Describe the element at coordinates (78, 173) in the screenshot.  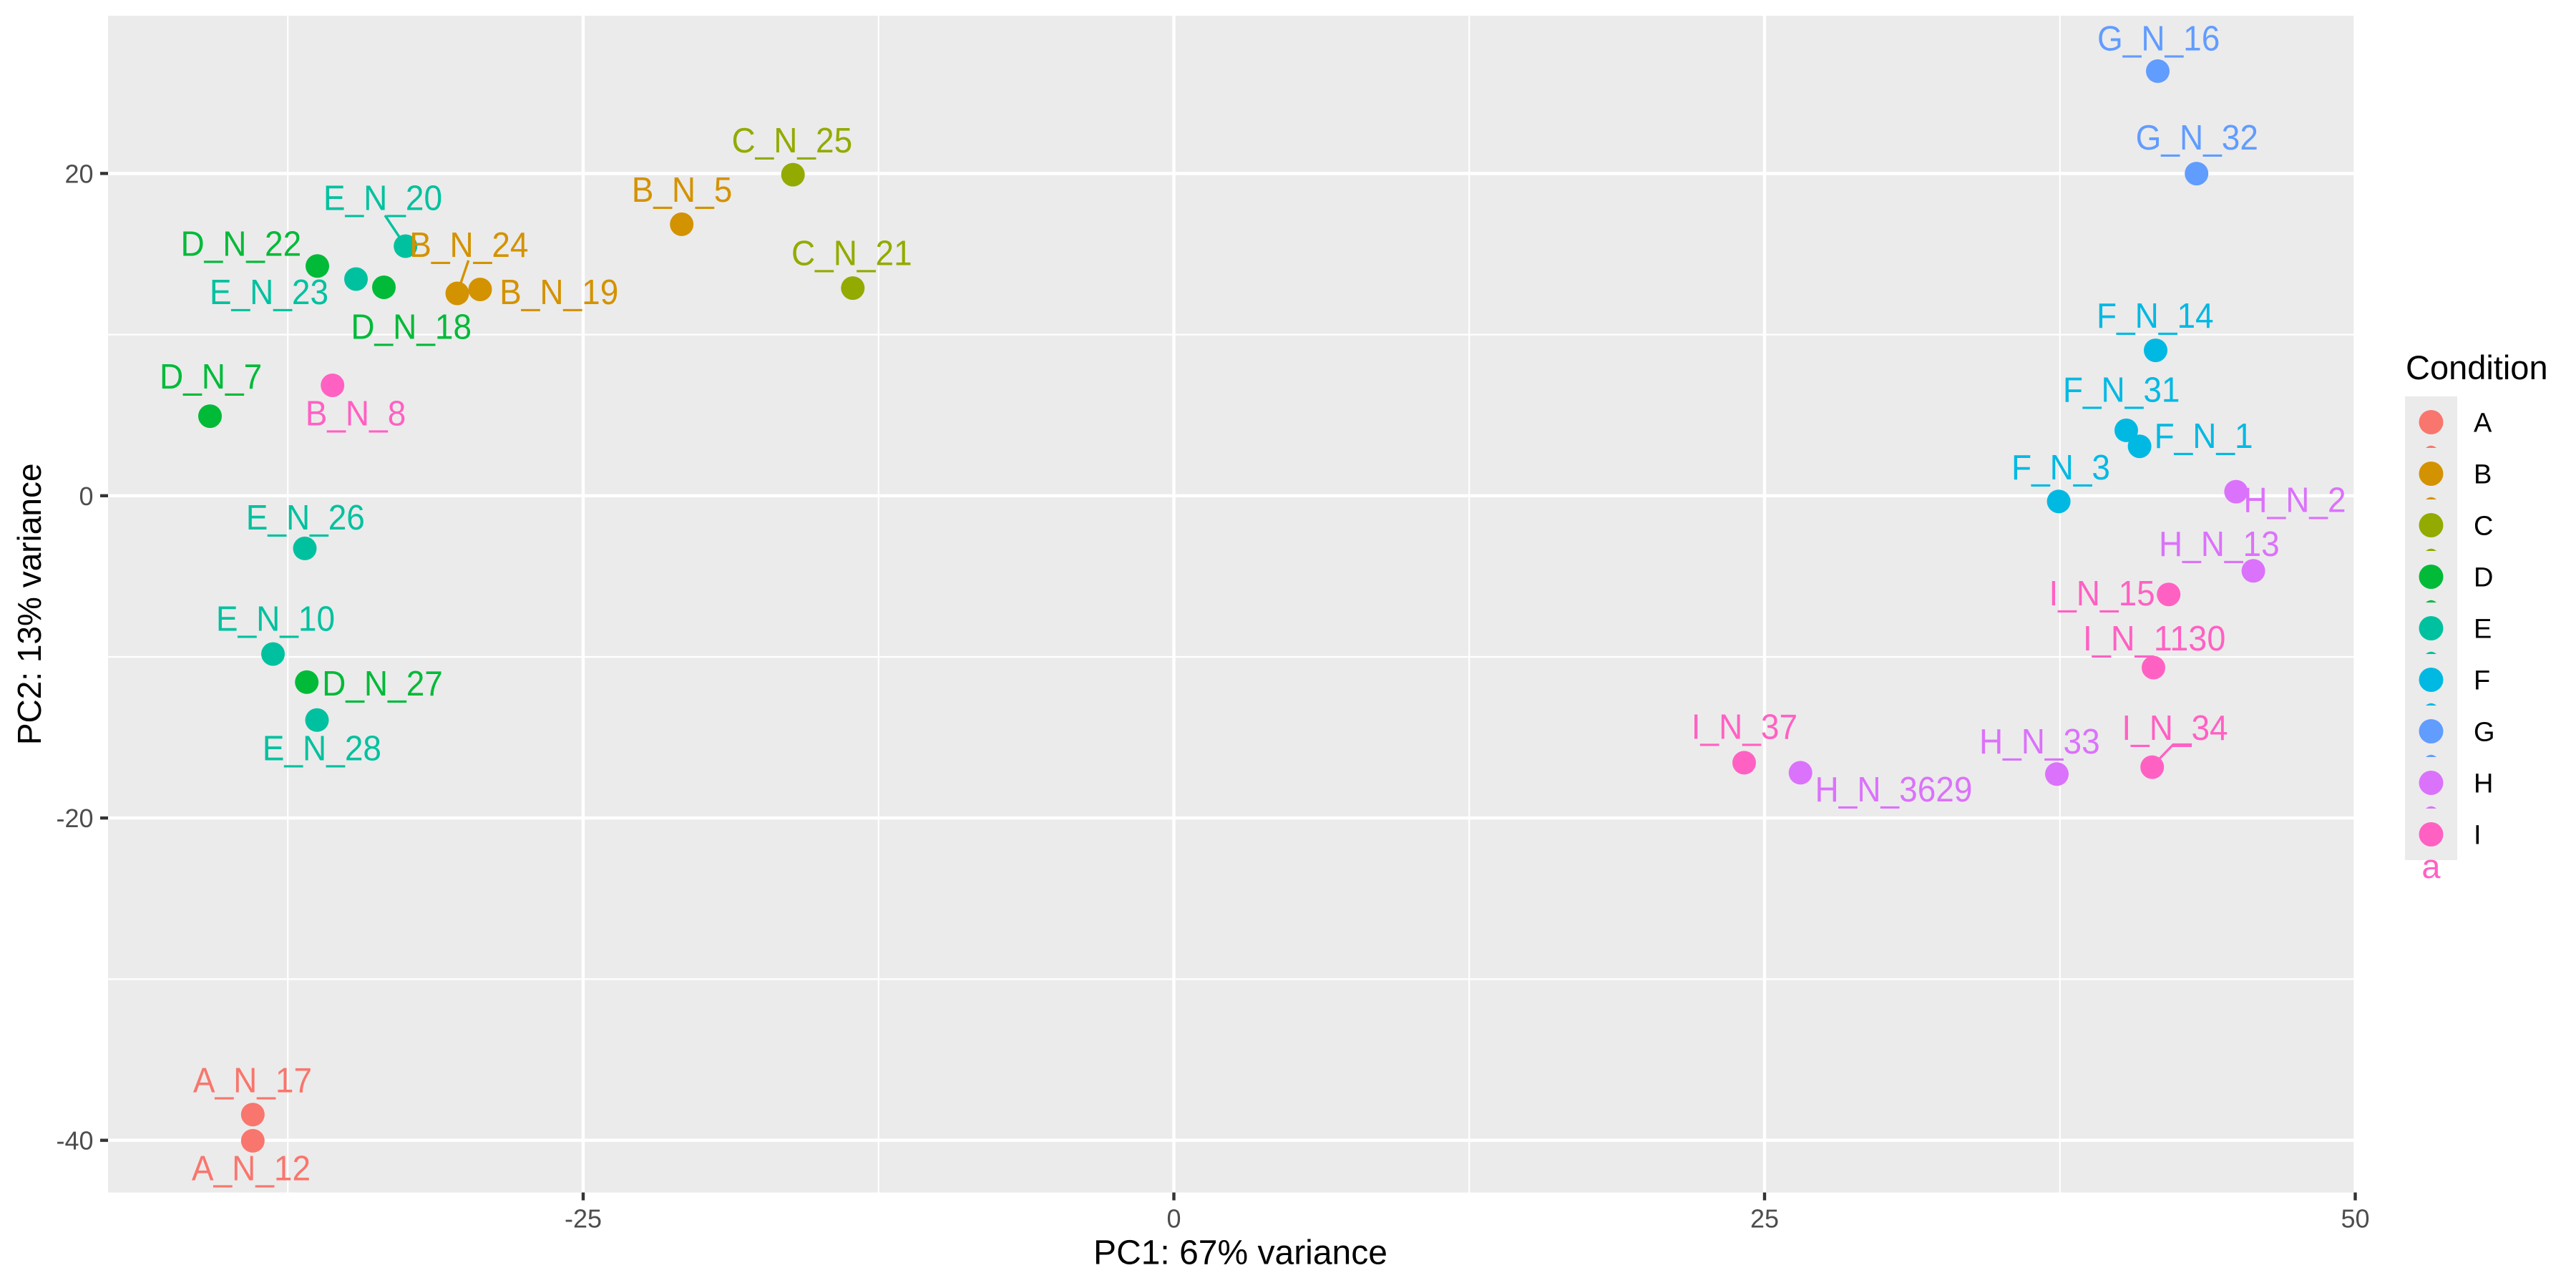
I see `svg-text: 20` at that location.